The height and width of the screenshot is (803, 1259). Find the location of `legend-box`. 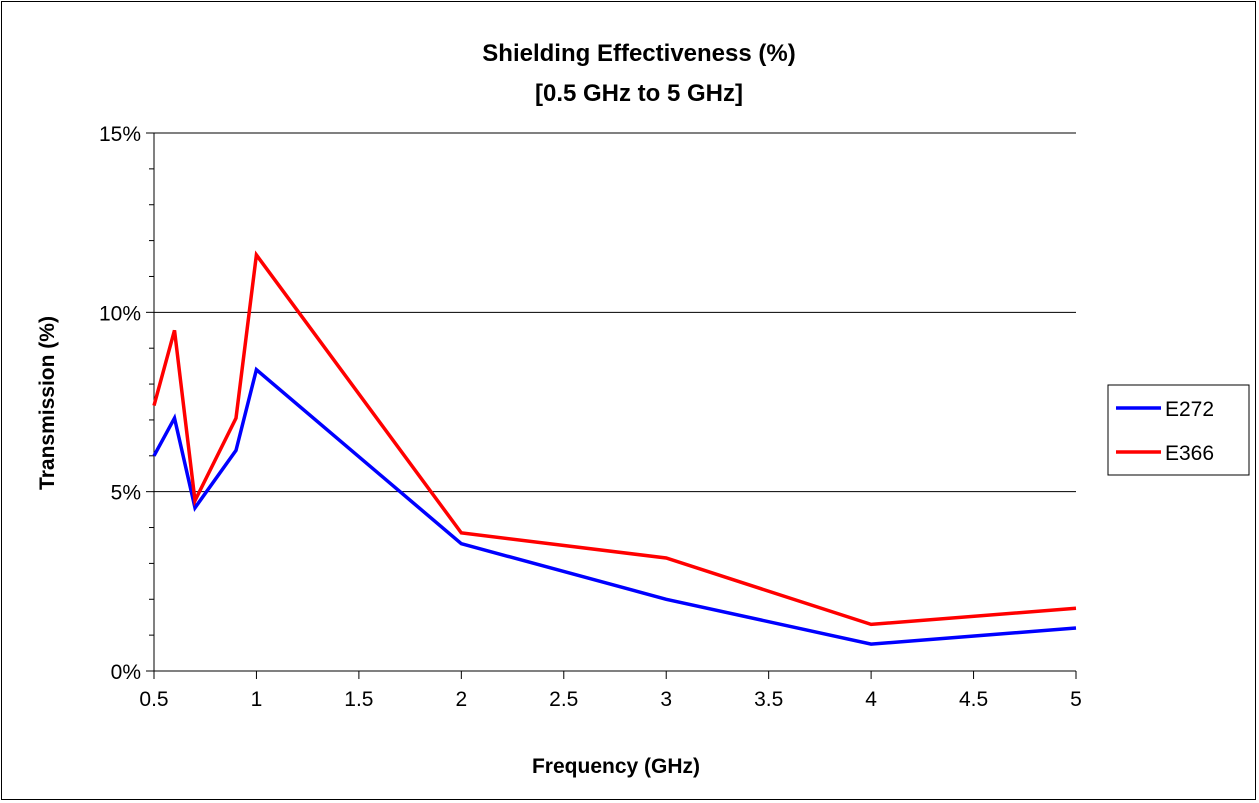

legend-box is located at coordinates (1178, 430).